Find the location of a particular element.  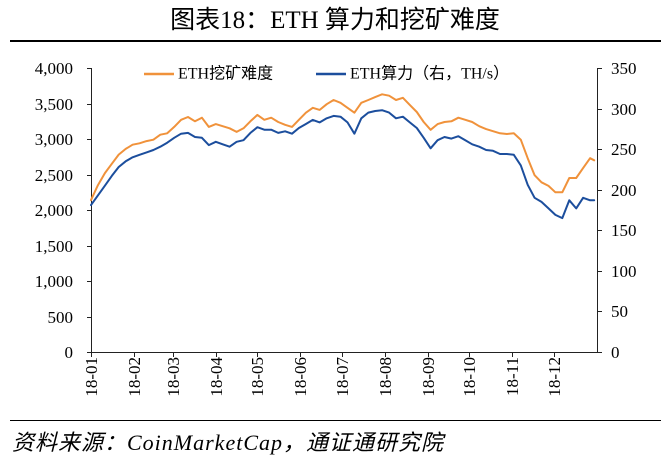

left-tick-label: 4,000 is located at coordinates (54, 68).